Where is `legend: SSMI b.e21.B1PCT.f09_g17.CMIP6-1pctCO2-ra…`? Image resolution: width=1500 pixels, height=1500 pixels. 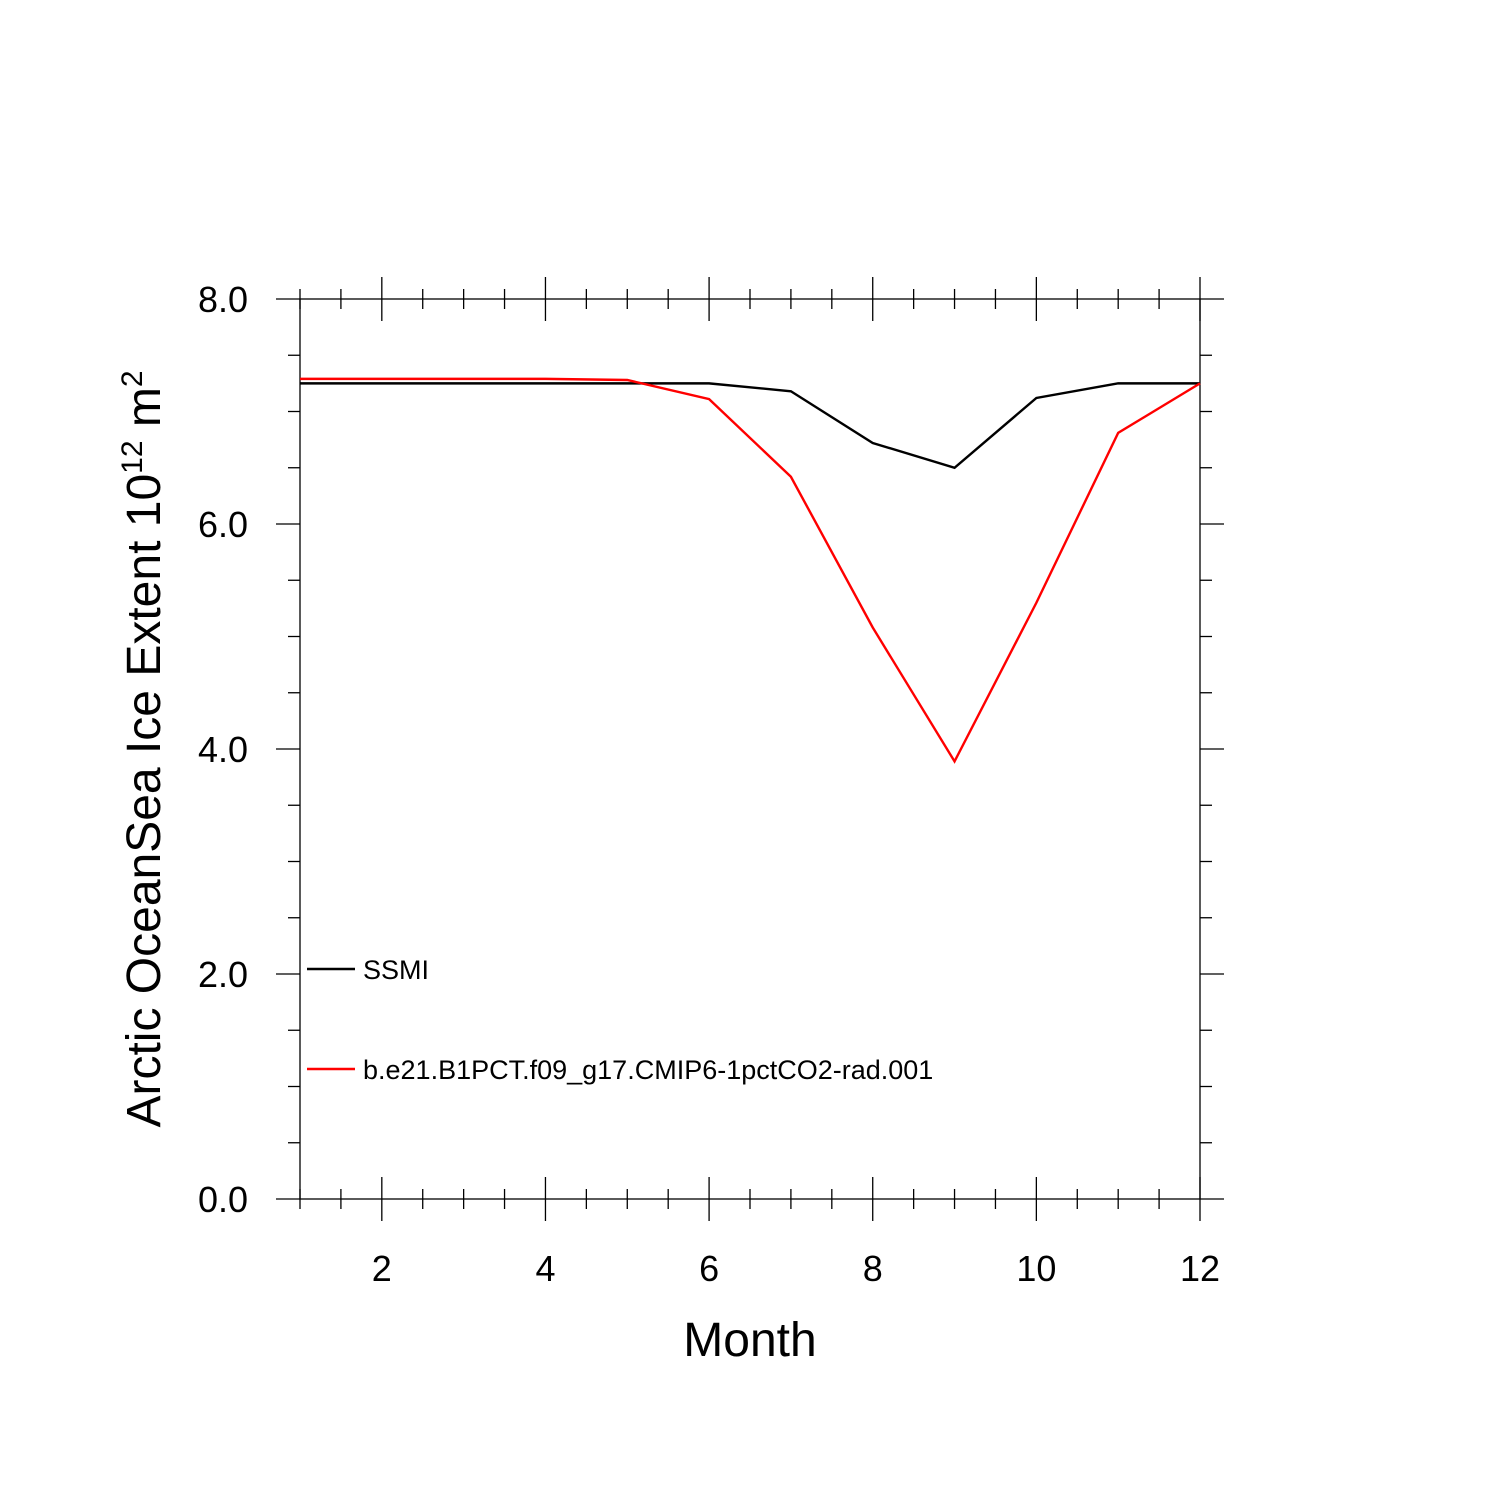 legend: SSMI b.e21.B1PCT.f09_g17.CMIP6-1pctCO2-ra… is located at coordinates (620, 1020).